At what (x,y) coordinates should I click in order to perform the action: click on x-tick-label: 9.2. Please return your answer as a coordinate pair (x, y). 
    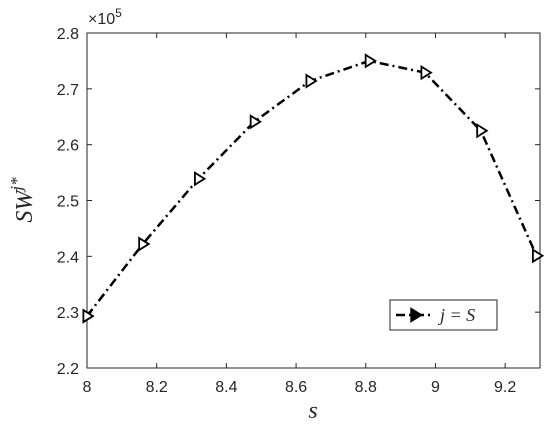
    Looking at the image, I should click on (505, 387).